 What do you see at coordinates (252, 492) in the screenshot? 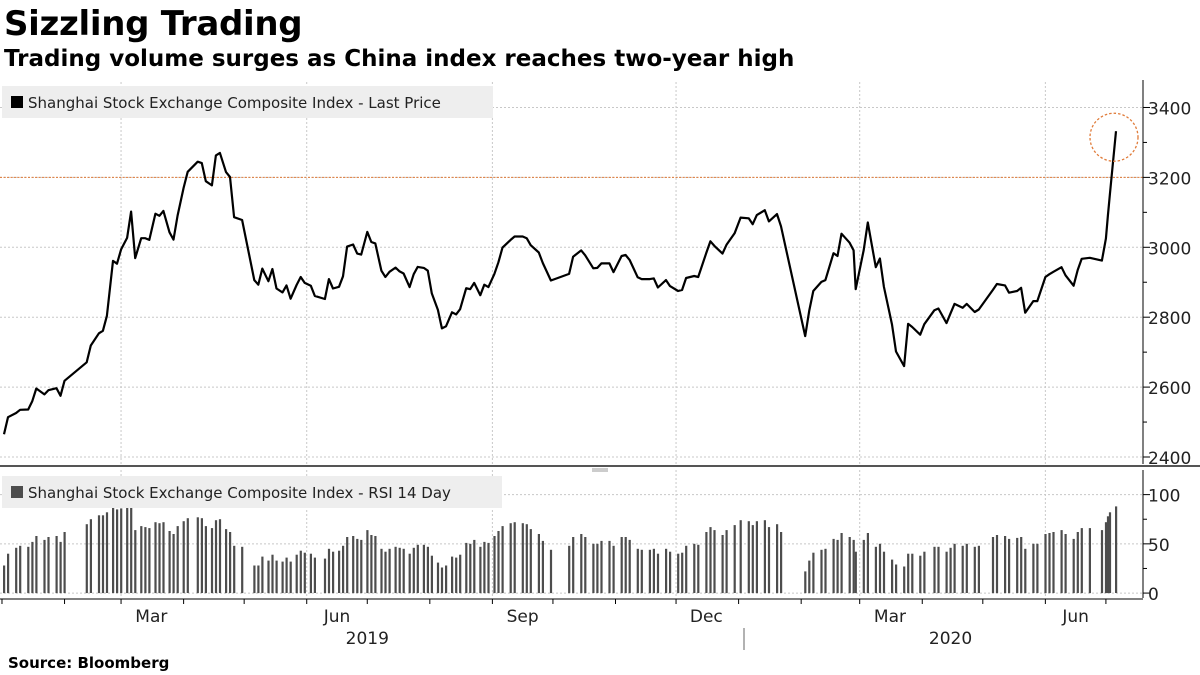
I see `rsi-legend-box` at bounding box center [252, 492].